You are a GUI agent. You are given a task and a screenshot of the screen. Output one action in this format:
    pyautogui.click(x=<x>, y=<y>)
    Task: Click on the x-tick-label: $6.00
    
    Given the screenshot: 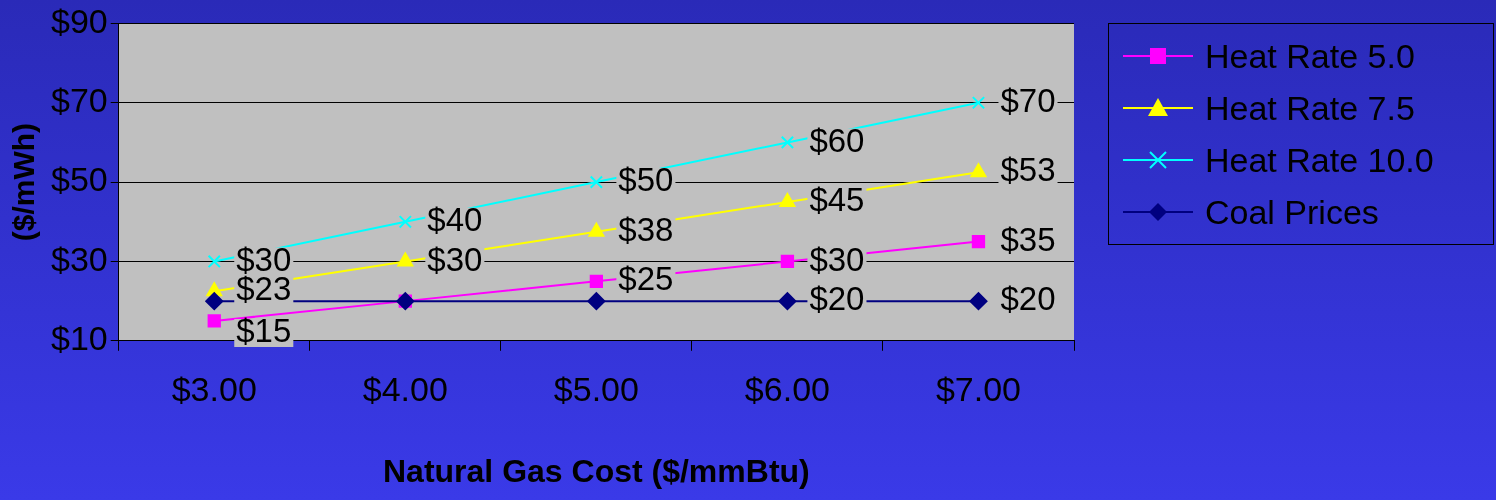 What is the action you would take?
    pyautogui.click(x=787, y=388)
    